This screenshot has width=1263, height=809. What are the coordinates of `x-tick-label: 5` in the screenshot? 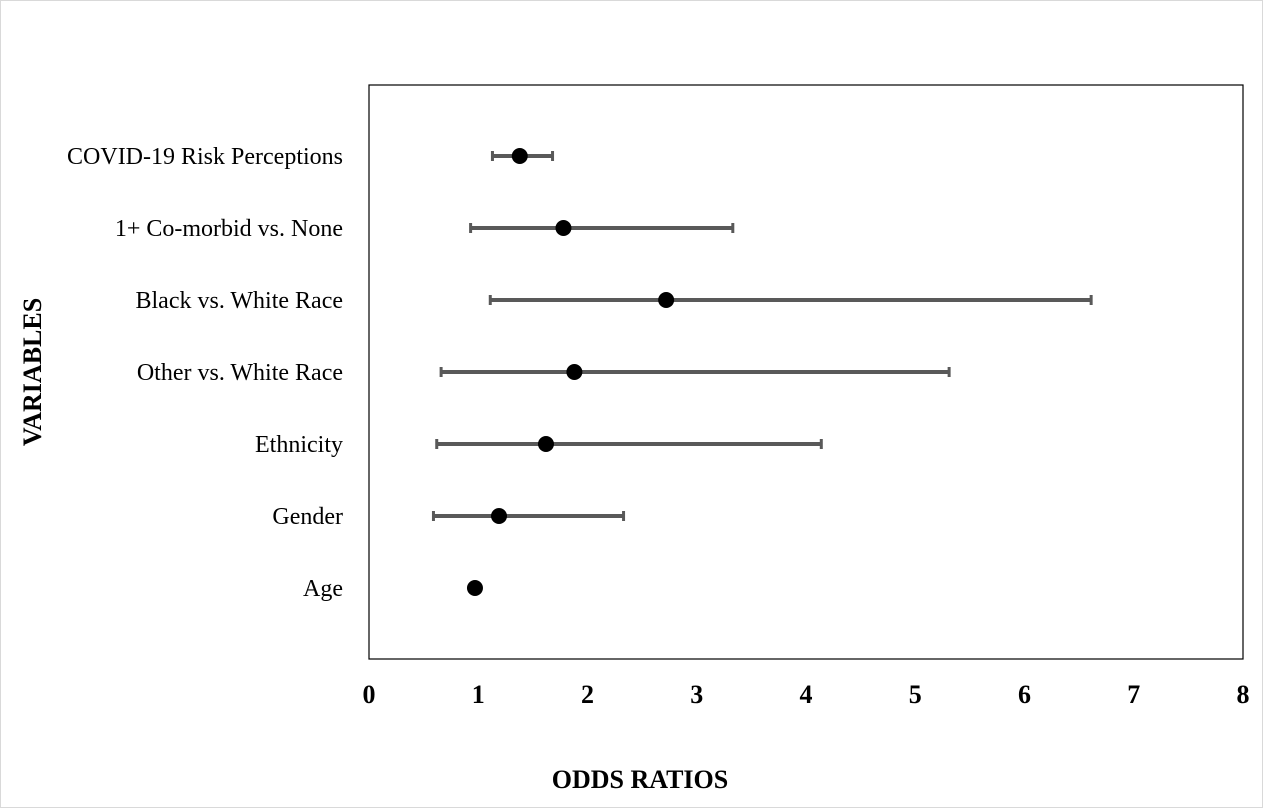 It's located at (915, 694).